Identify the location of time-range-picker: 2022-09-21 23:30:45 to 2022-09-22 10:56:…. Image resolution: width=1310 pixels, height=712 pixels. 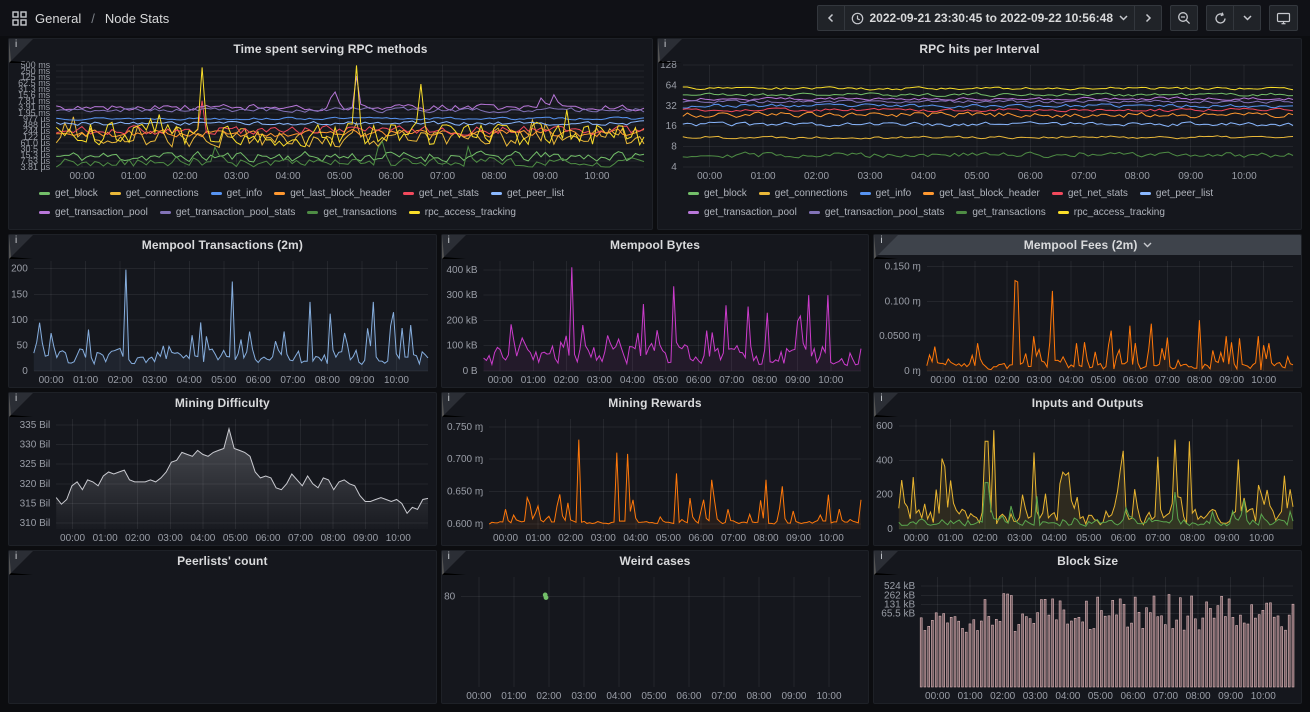
(989, 18).